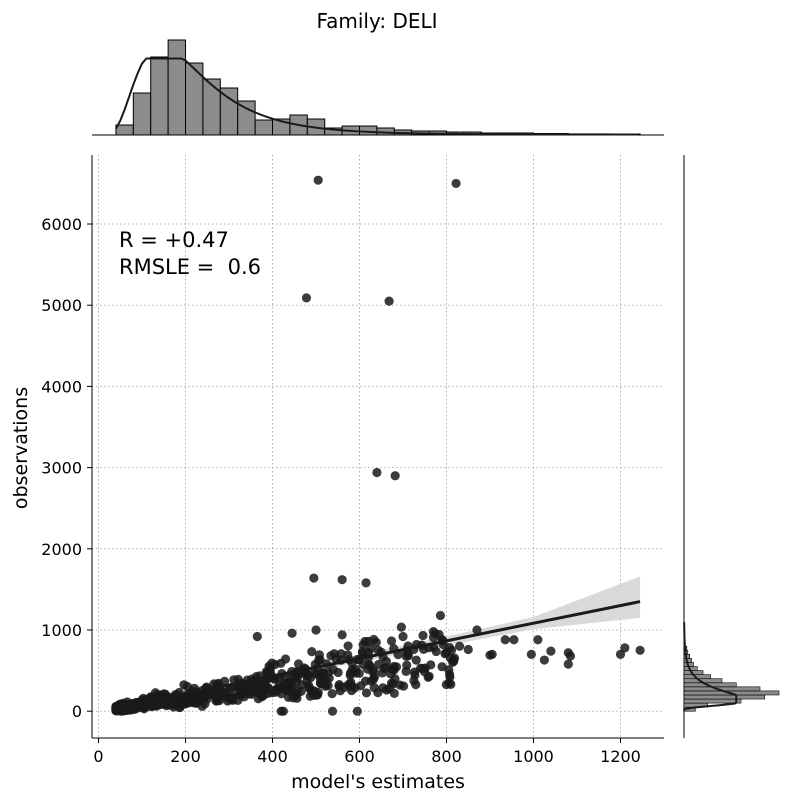 The height and width of the screenshot is (801, 792). I want to click on y-tick-label: 3000, so click(61, 468).